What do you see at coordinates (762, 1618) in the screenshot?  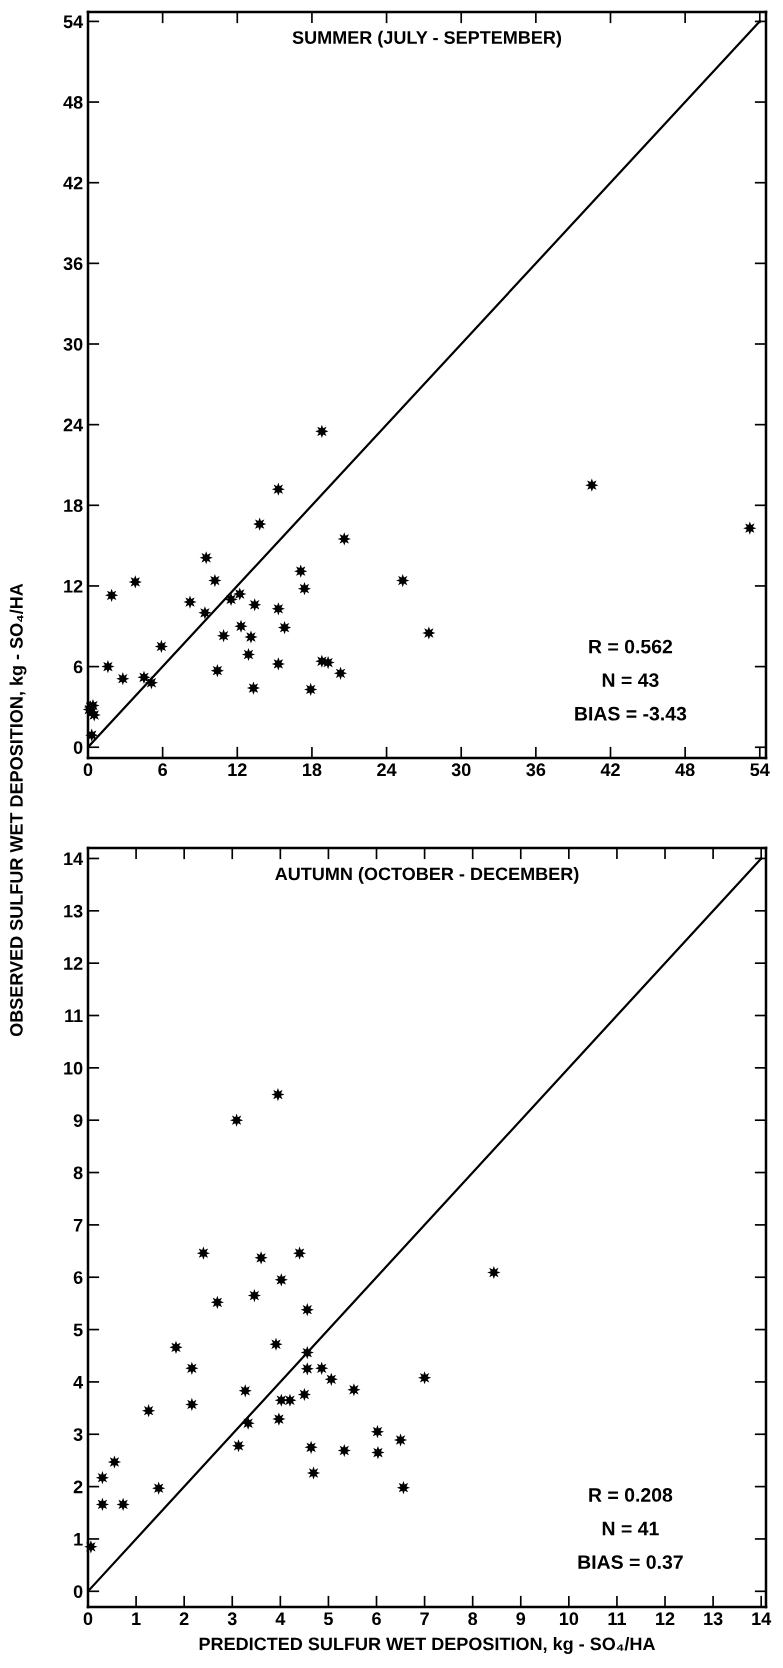 I see `x-tick-label: 14` at bounding box center [762, 1618].